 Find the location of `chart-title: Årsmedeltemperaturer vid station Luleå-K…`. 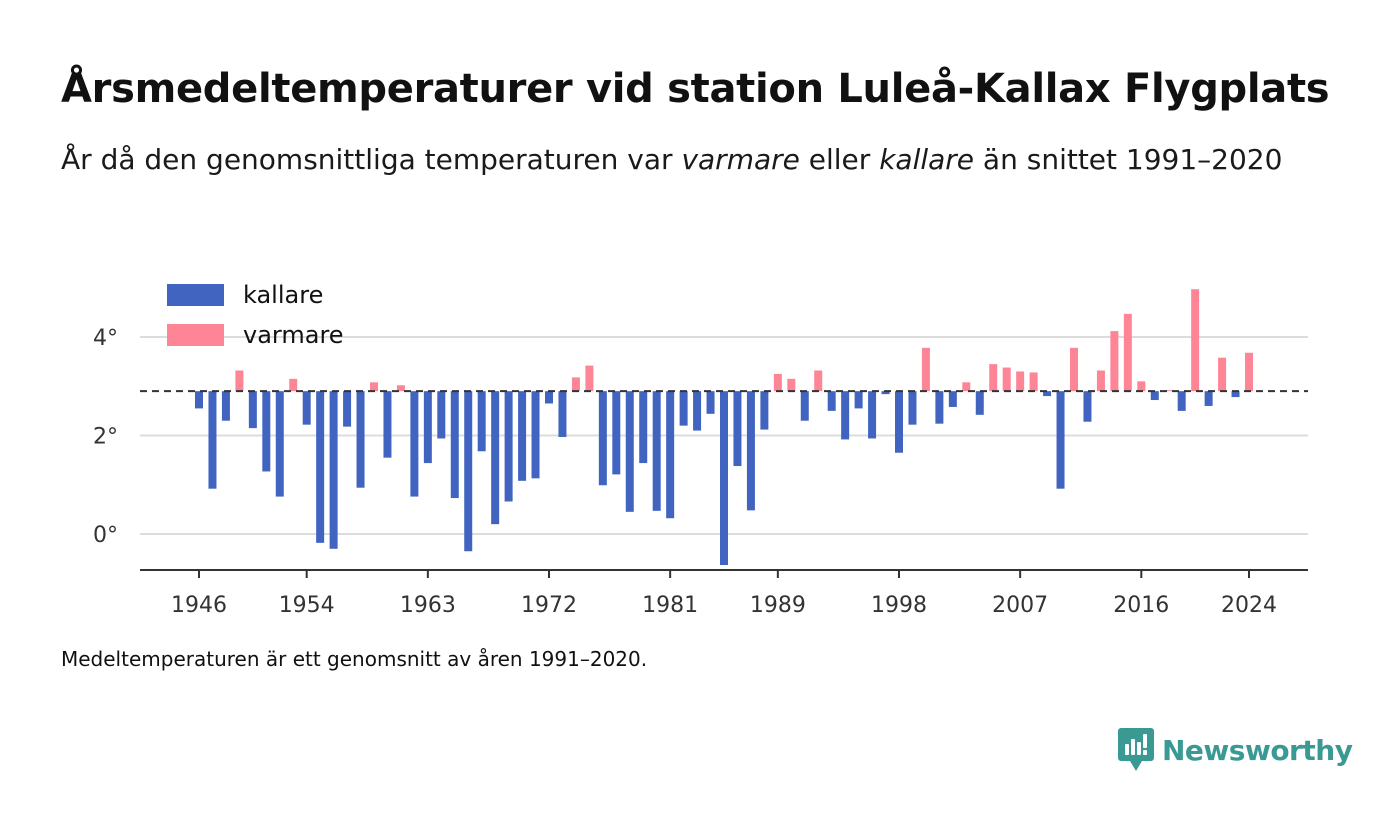

chart-title: Årsmedeltemperaturer vid station Luleå-K… is located at coordinates (695, 89).